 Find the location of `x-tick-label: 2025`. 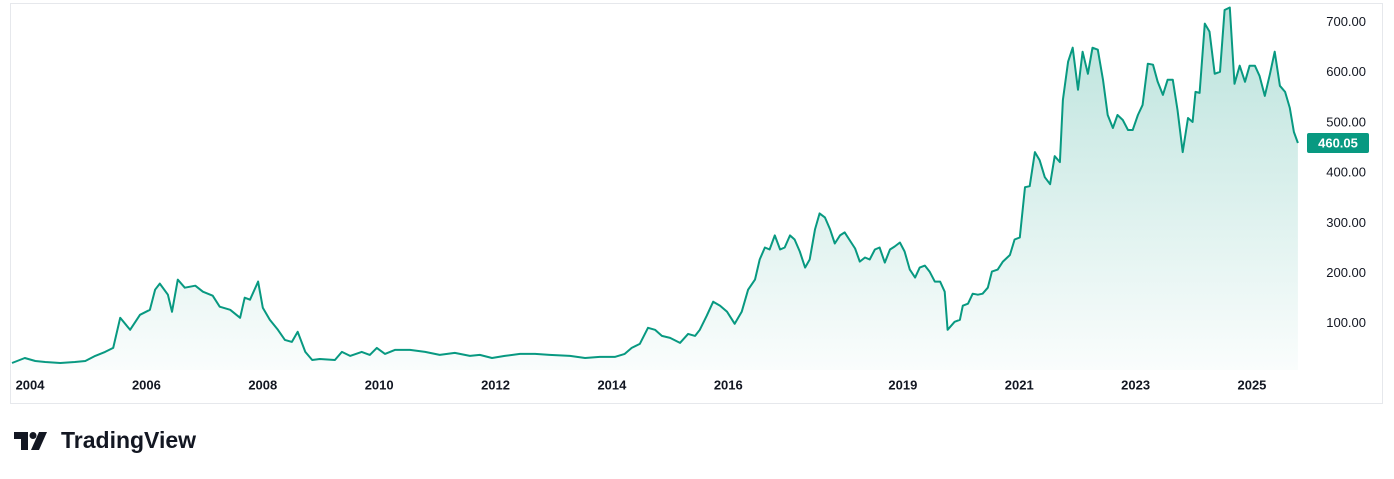

x-tick-label: 2025 is located at coordinates (1251, 384).